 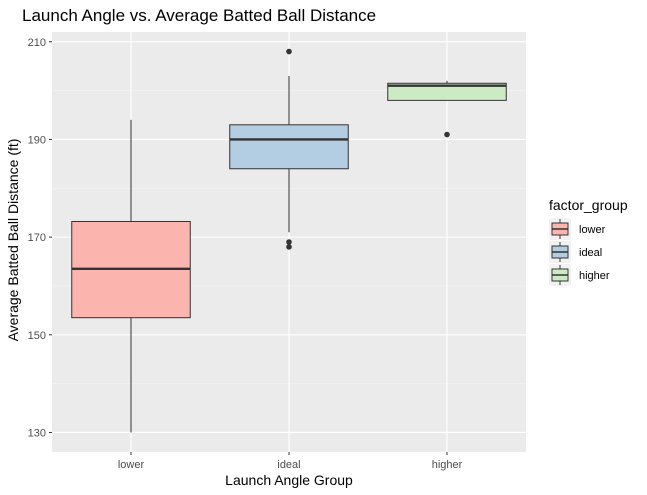 What do you see at coordinates (288, 465) in the screenshot?
I see `x-tick-label: ideal` at bounding box center [288, 465].